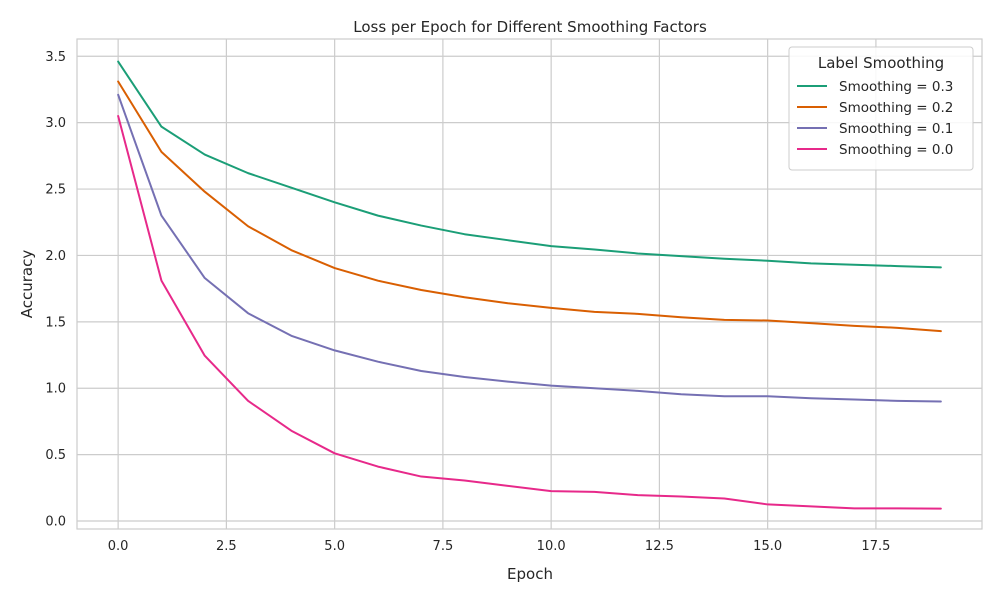 The height and width of the screenshot is (600, 1000). Describe the element at coordinates (226, 546) in the screenshot. I see `x-tick-label: 2.5` at that location.